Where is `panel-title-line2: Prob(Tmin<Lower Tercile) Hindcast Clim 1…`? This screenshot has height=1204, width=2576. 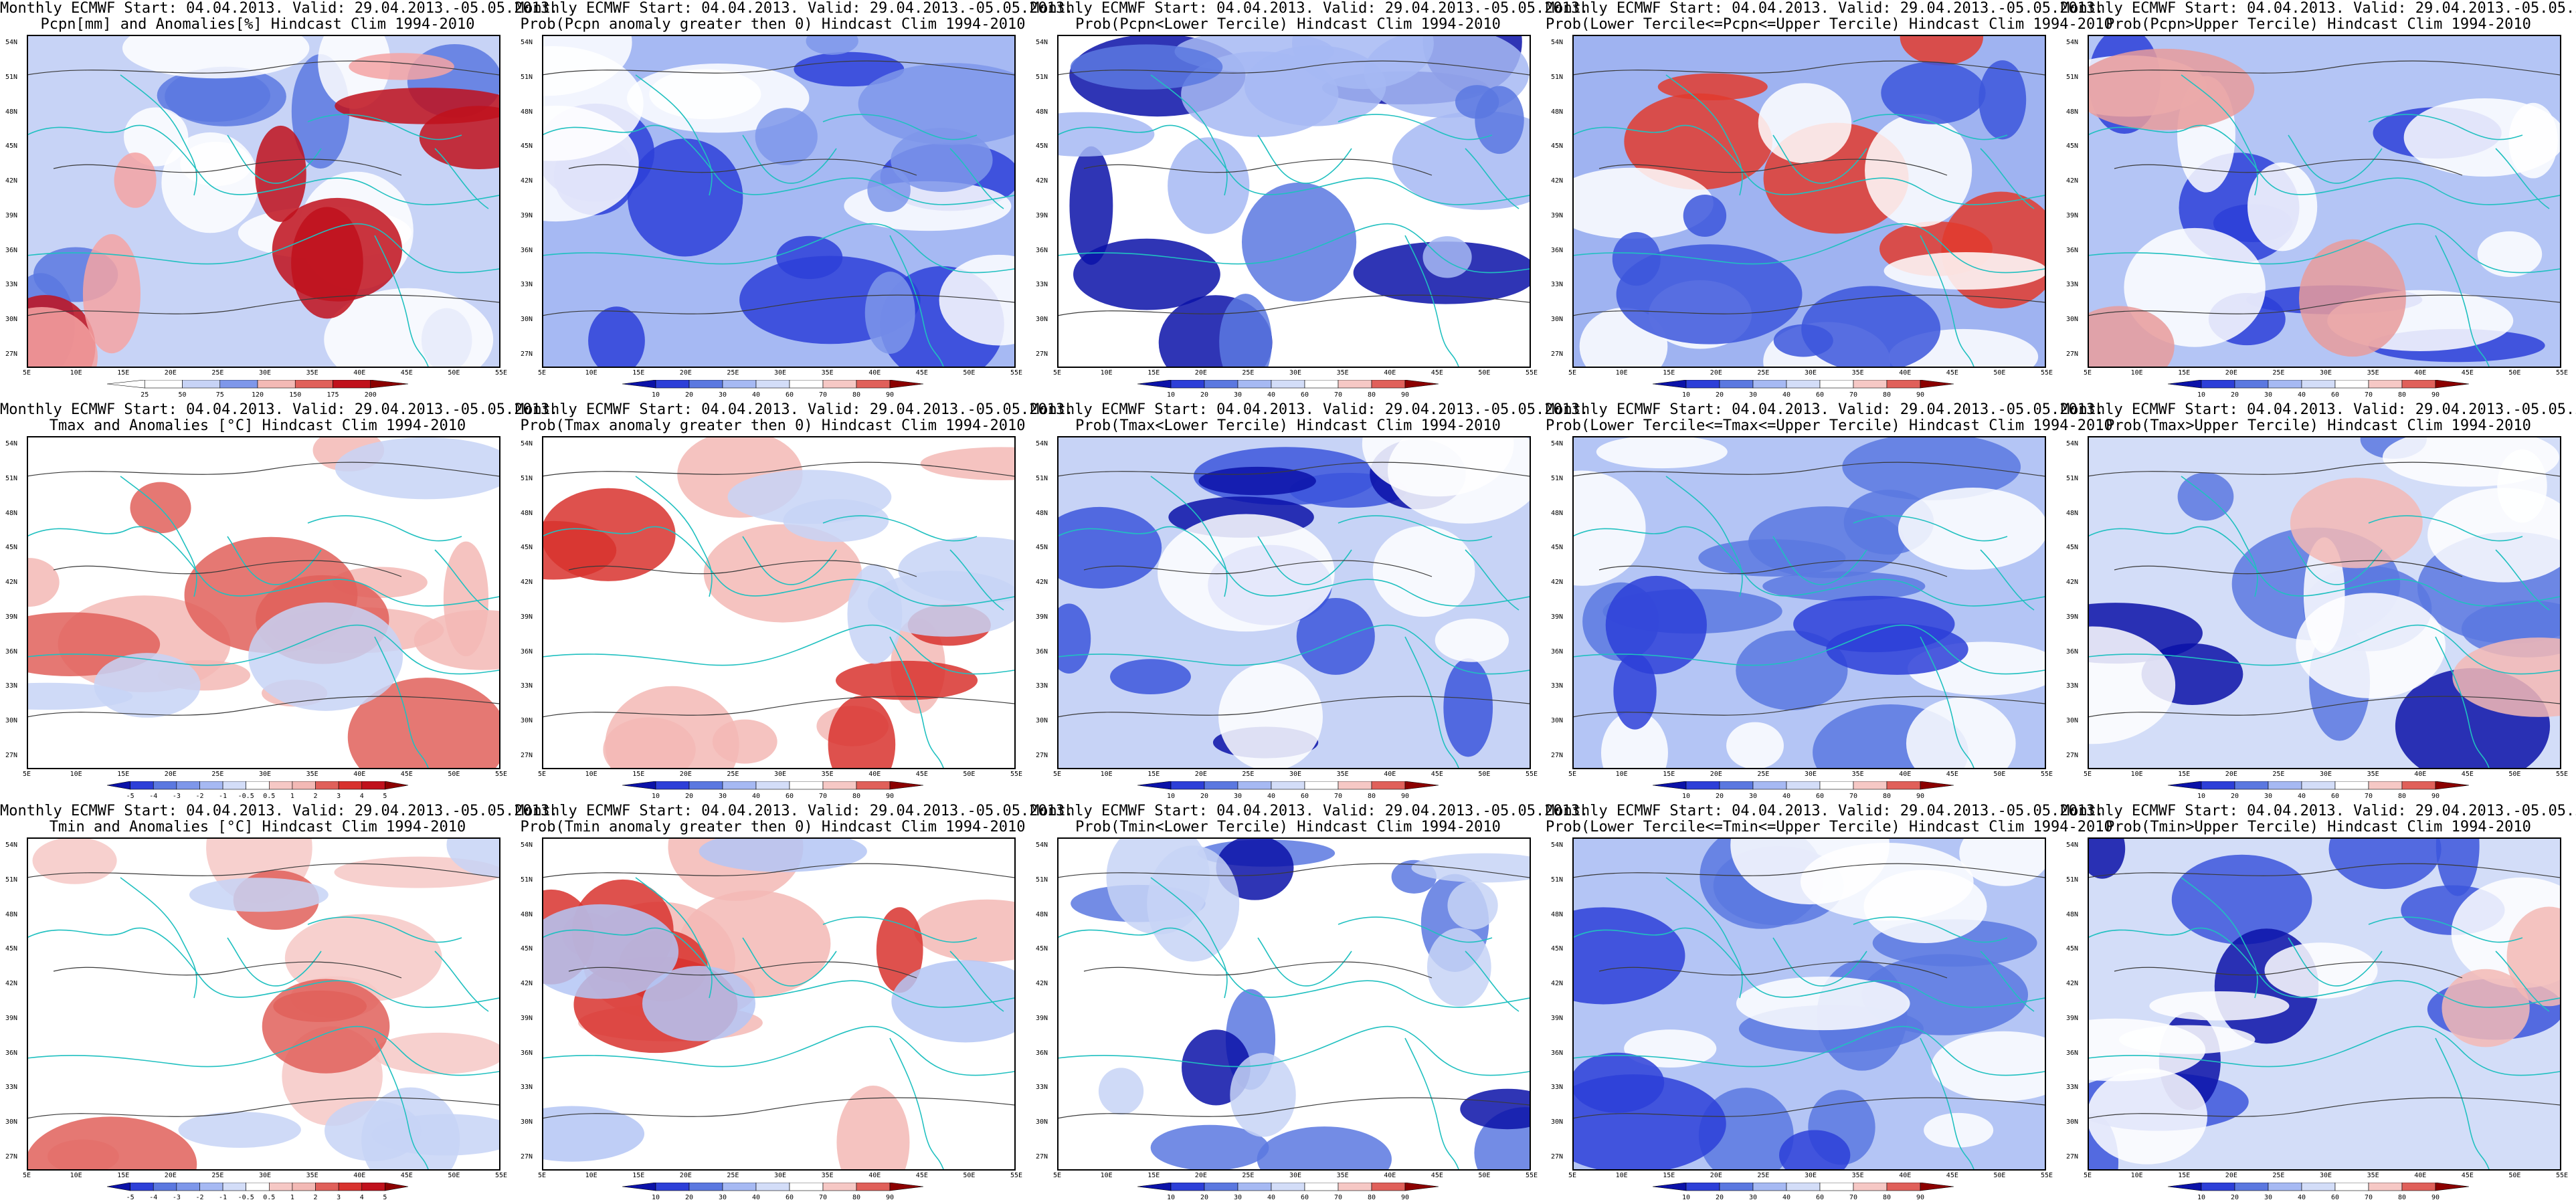 panel-title-line2: Prob(Tmin<Lower Tercile) Hindcast Clim 1… is located at coordinates (1288, 827).